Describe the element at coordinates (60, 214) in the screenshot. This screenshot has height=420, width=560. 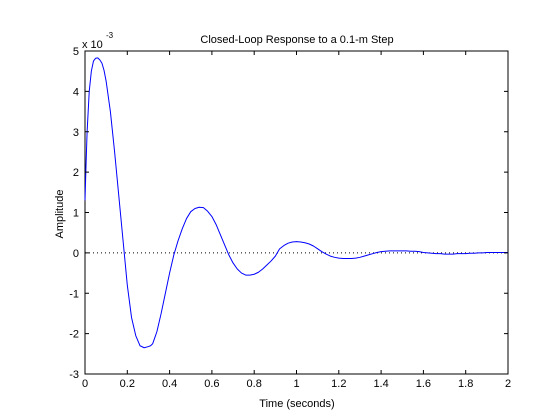
I see `y-axis-label: Amplitude` at that location.